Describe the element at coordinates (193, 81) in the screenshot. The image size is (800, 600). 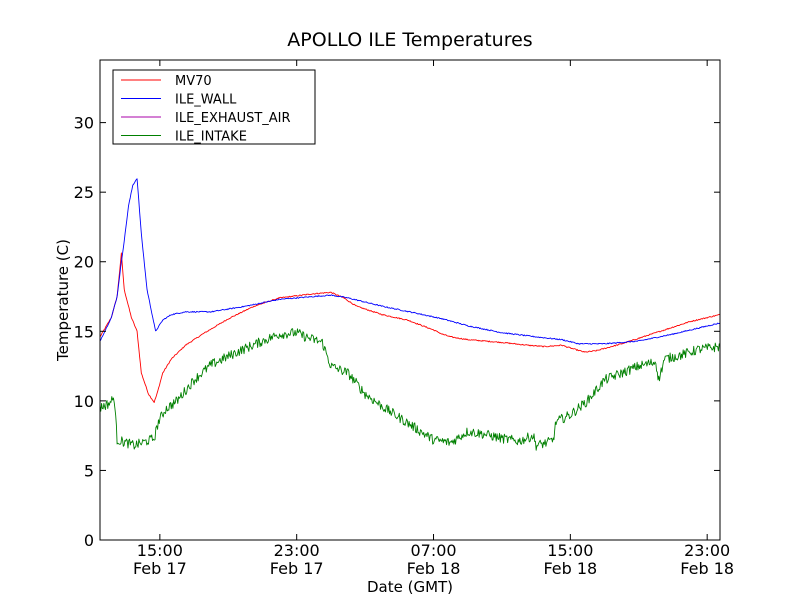
I see `legend-label-mv70: MV70` at that location.